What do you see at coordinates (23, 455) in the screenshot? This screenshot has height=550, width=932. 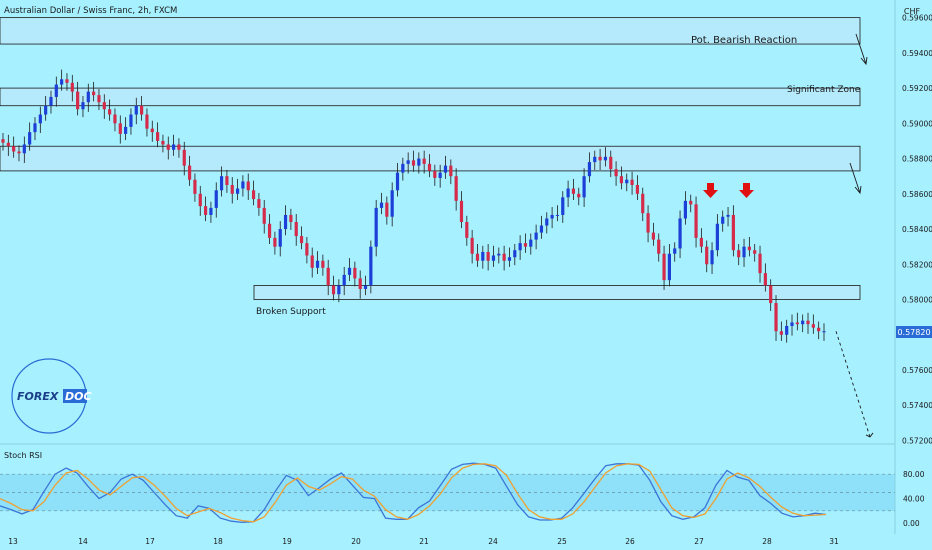 I see `rsi-title: Stoch RSI` at bounding box center [23, 455].